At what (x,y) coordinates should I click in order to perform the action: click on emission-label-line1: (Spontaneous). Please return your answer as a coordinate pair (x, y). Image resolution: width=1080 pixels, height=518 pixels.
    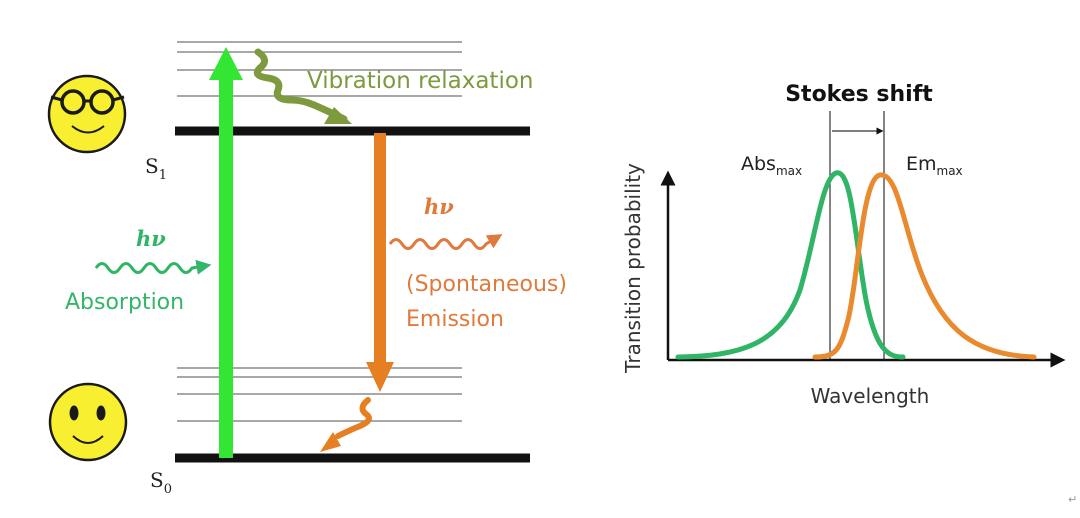
    Looking at the image, I should click on (486, 284).